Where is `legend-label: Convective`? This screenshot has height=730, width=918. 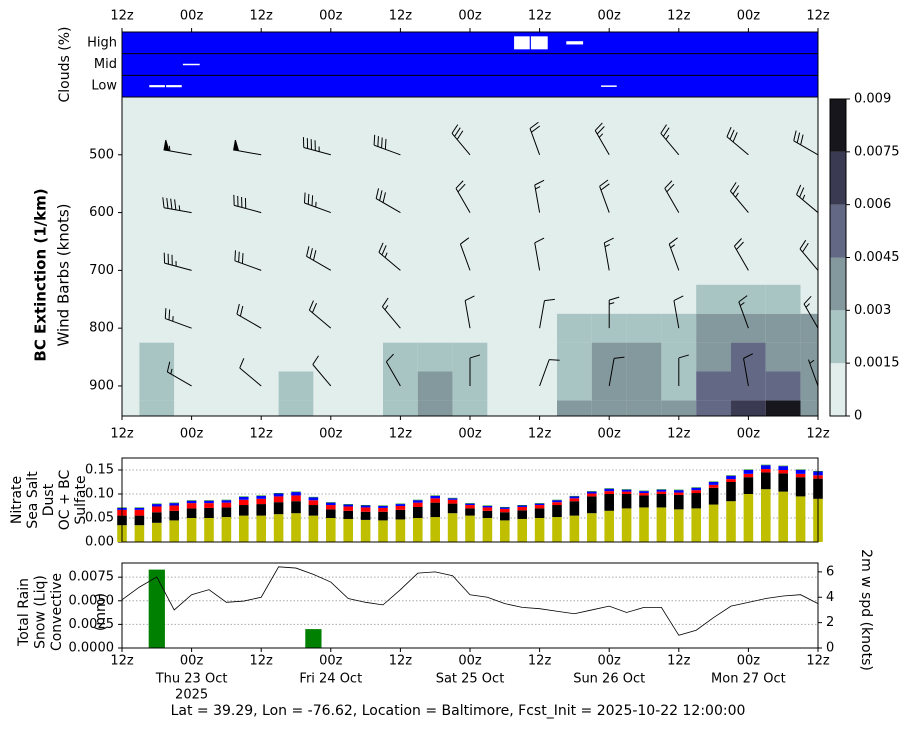 legend-label: Convective is located at coordinates (57, 612).